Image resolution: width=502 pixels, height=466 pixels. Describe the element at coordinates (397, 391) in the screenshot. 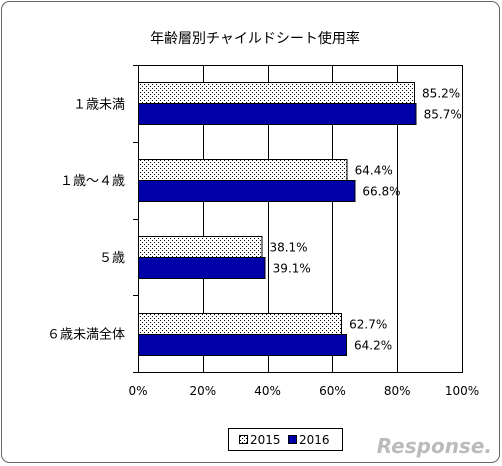

I see `x-tick-label: 80%` at that location.